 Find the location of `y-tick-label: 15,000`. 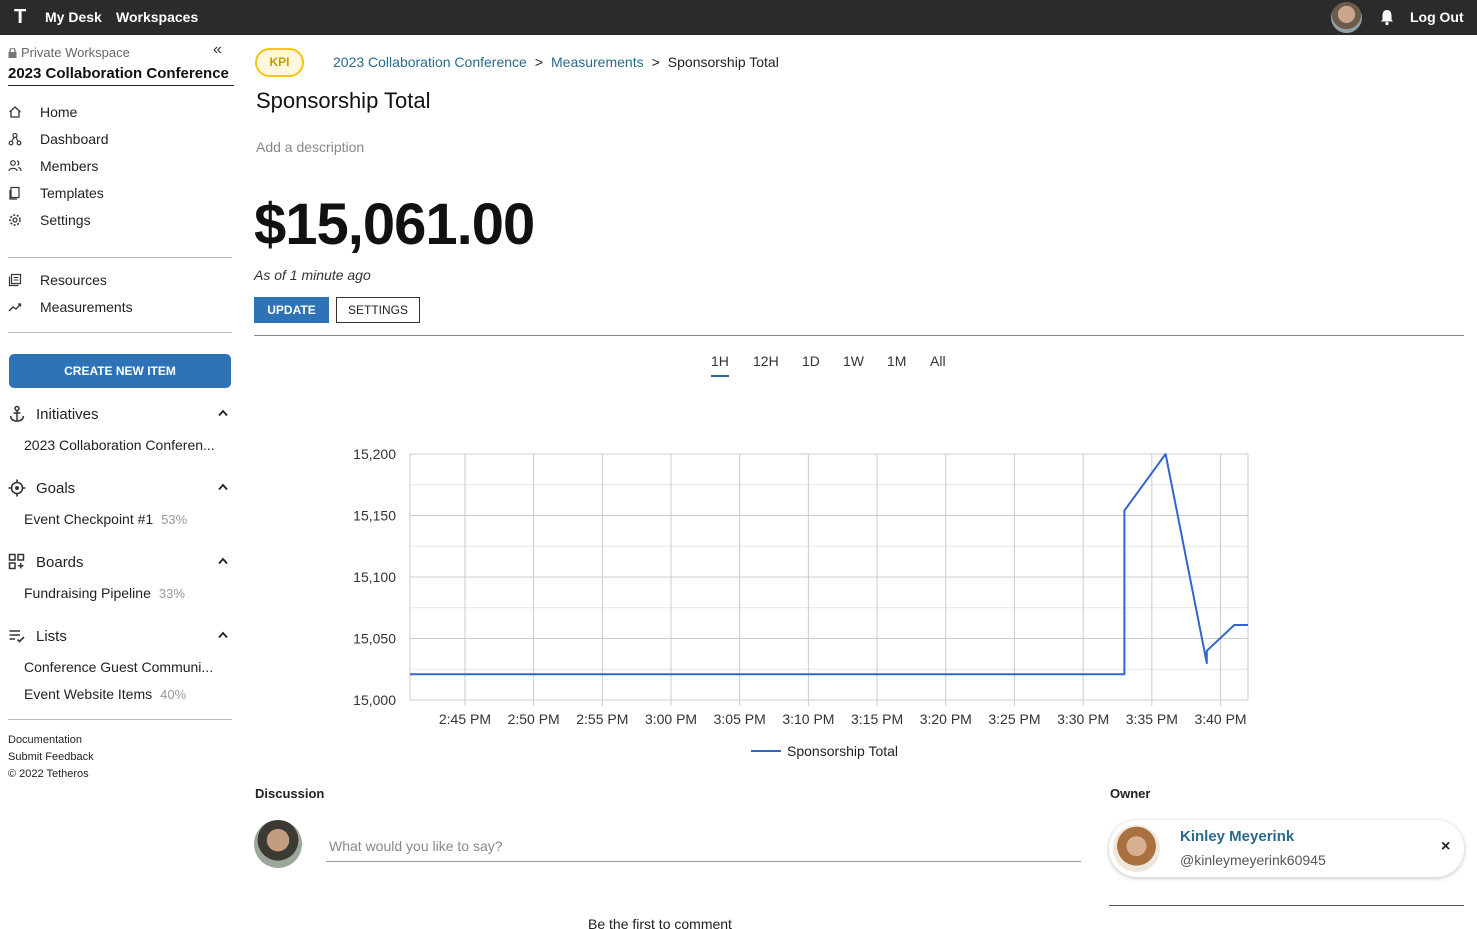

y-tick-label: 15,000 is located at coordinates (374, 700).